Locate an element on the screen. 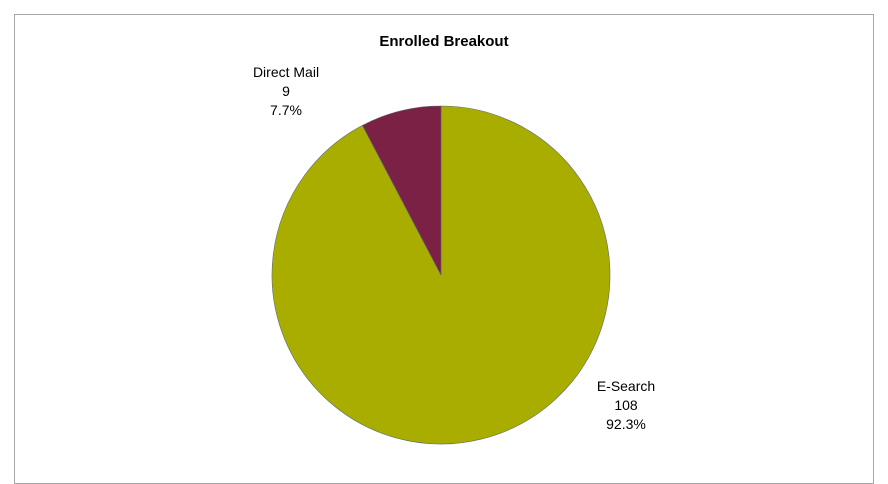  slice-value-direct-mail: 9 is located at coordinates (286, 91).